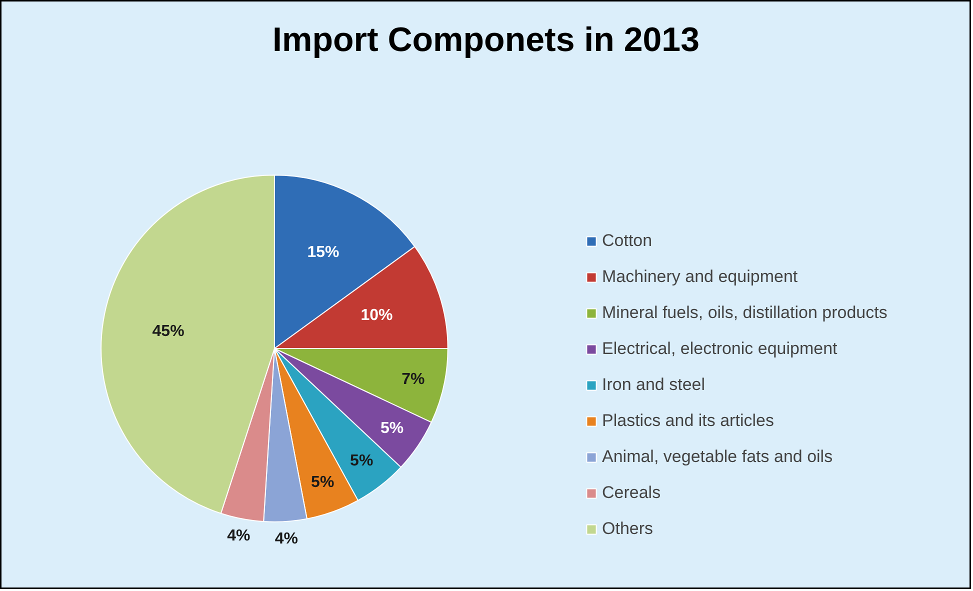 This screenshot has width=973, height=591. What do you see at coordinates (168, 331) in the screenshot?
I see `data-label: 45%` at bounding box center [168, 331].